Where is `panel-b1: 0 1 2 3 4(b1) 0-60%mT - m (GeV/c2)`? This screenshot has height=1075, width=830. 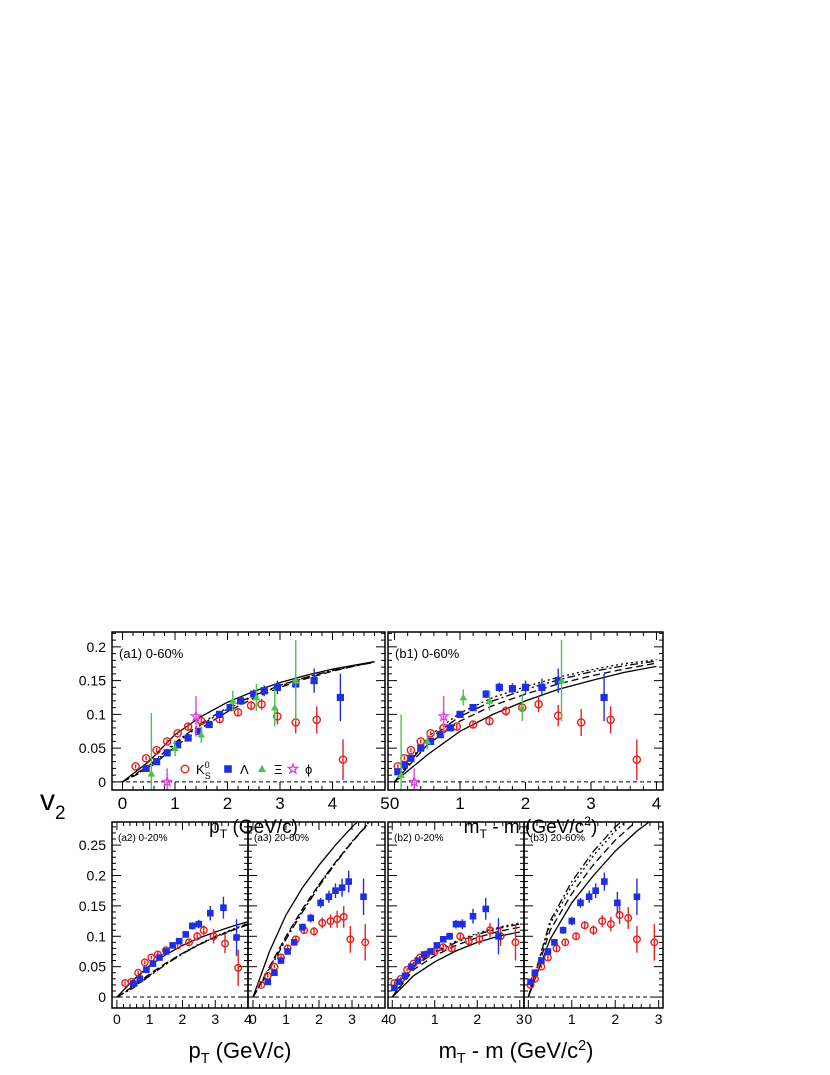 panel-b1: 0 1 2 3 4(b1) 0-60%mT - m (GeV/c2) is located at coordinates (525, 736).